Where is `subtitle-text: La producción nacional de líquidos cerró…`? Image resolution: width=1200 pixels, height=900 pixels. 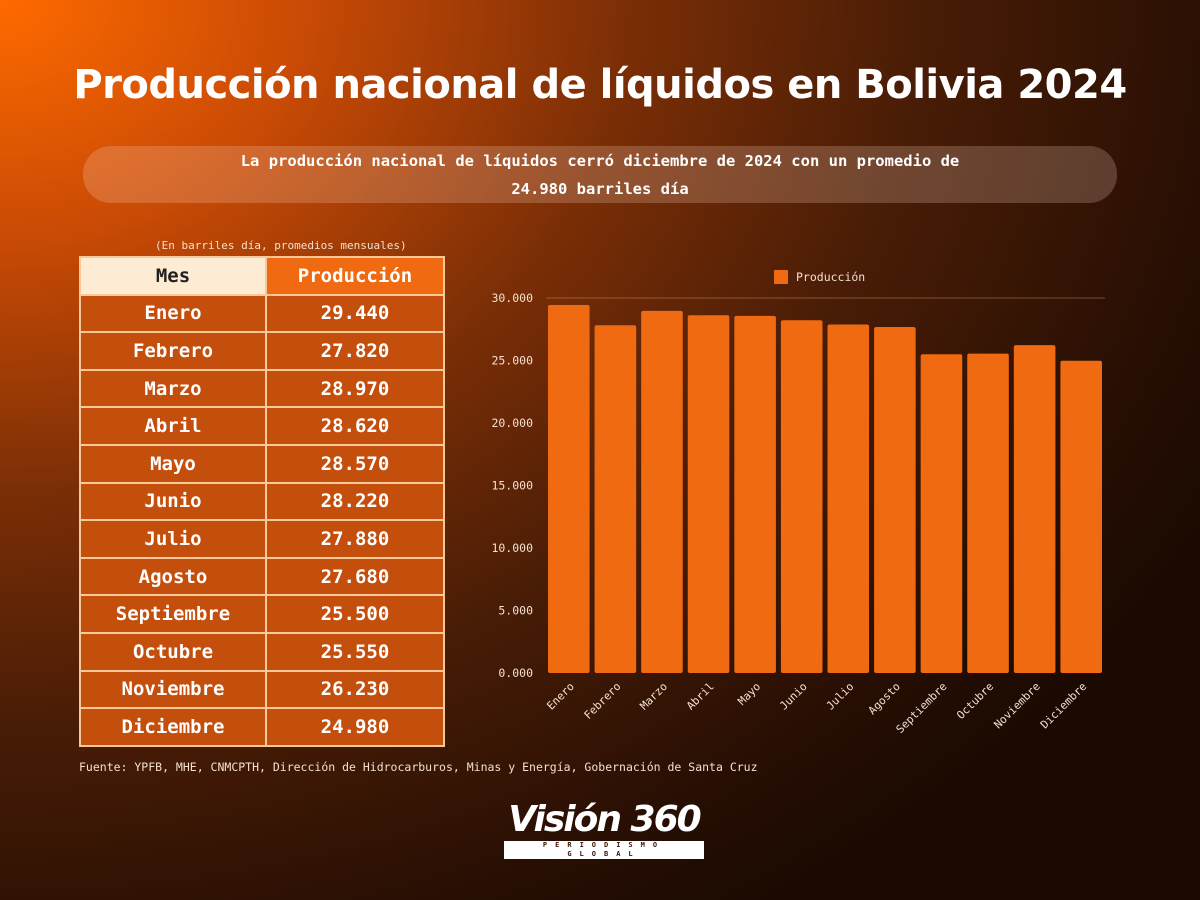
subtitle-text: La producción nacional de líquidos cerró… is located at coordinates (600, 174).